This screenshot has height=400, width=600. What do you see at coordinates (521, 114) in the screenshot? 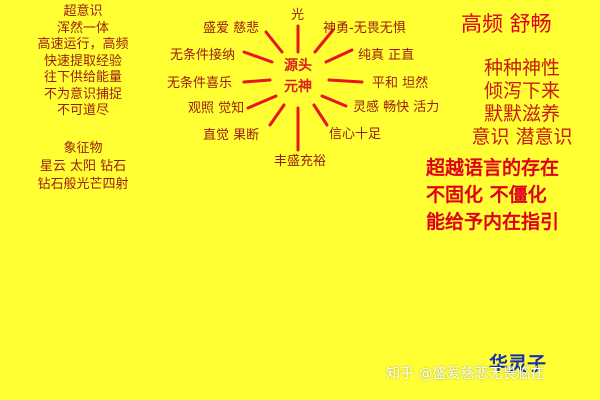
I see `right-top-line: 默默滋养` at bounding box center [521, 114].